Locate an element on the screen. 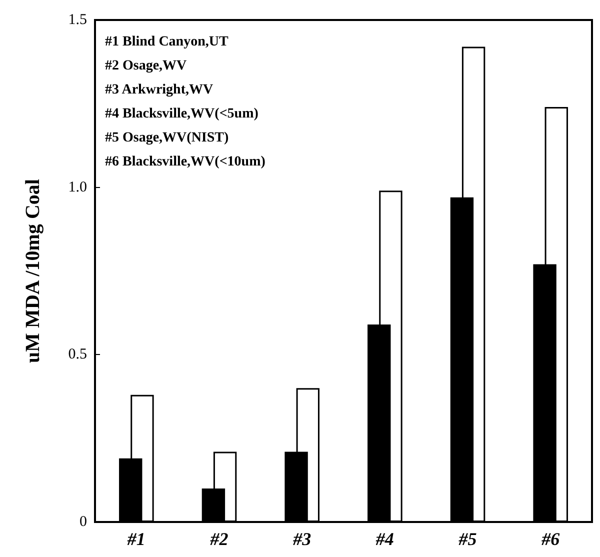 The height and width of the screenshot is (557, 600). annotation: #5 Osage,WV(NIST) is located at coordinates (167, 138).